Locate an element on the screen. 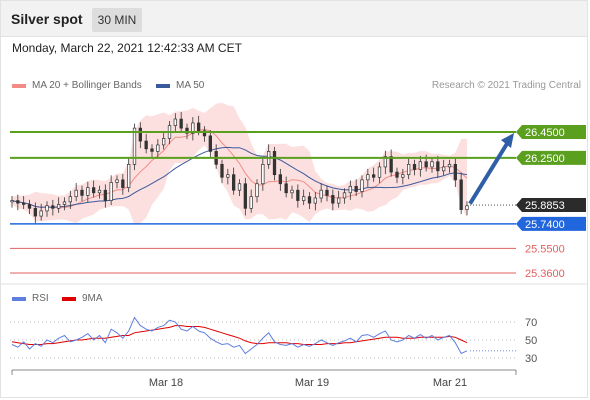 The image size is (590, 400). timeframe-badge: 30 MIN is located at coordinates (117, 20).